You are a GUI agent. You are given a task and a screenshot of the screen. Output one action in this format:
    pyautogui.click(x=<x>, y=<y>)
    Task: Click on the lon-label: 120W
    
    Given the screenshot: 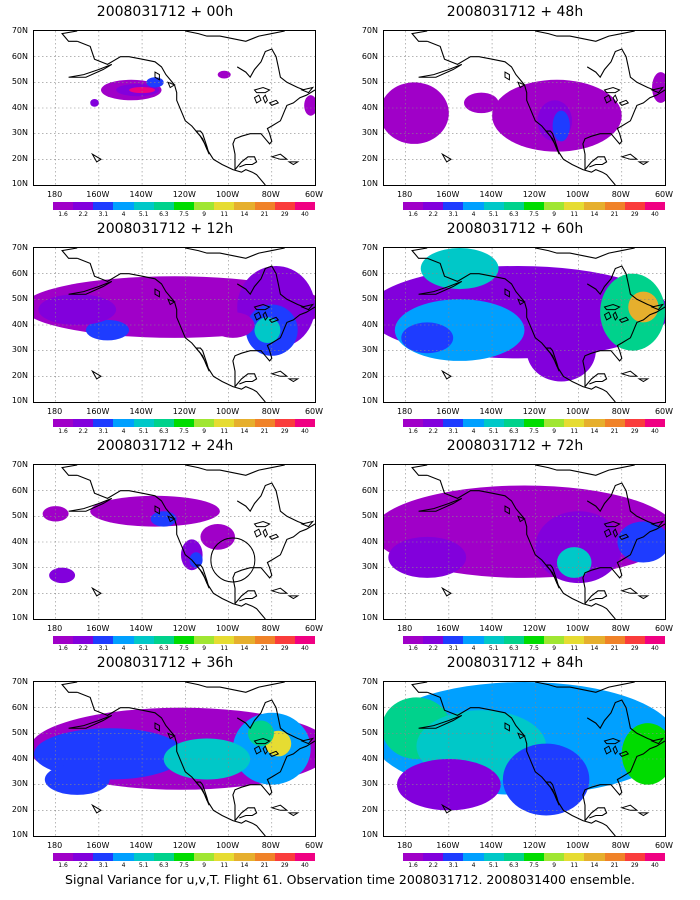 What is the action you would take?
    pyautogui.click(x=184, y=628)
    